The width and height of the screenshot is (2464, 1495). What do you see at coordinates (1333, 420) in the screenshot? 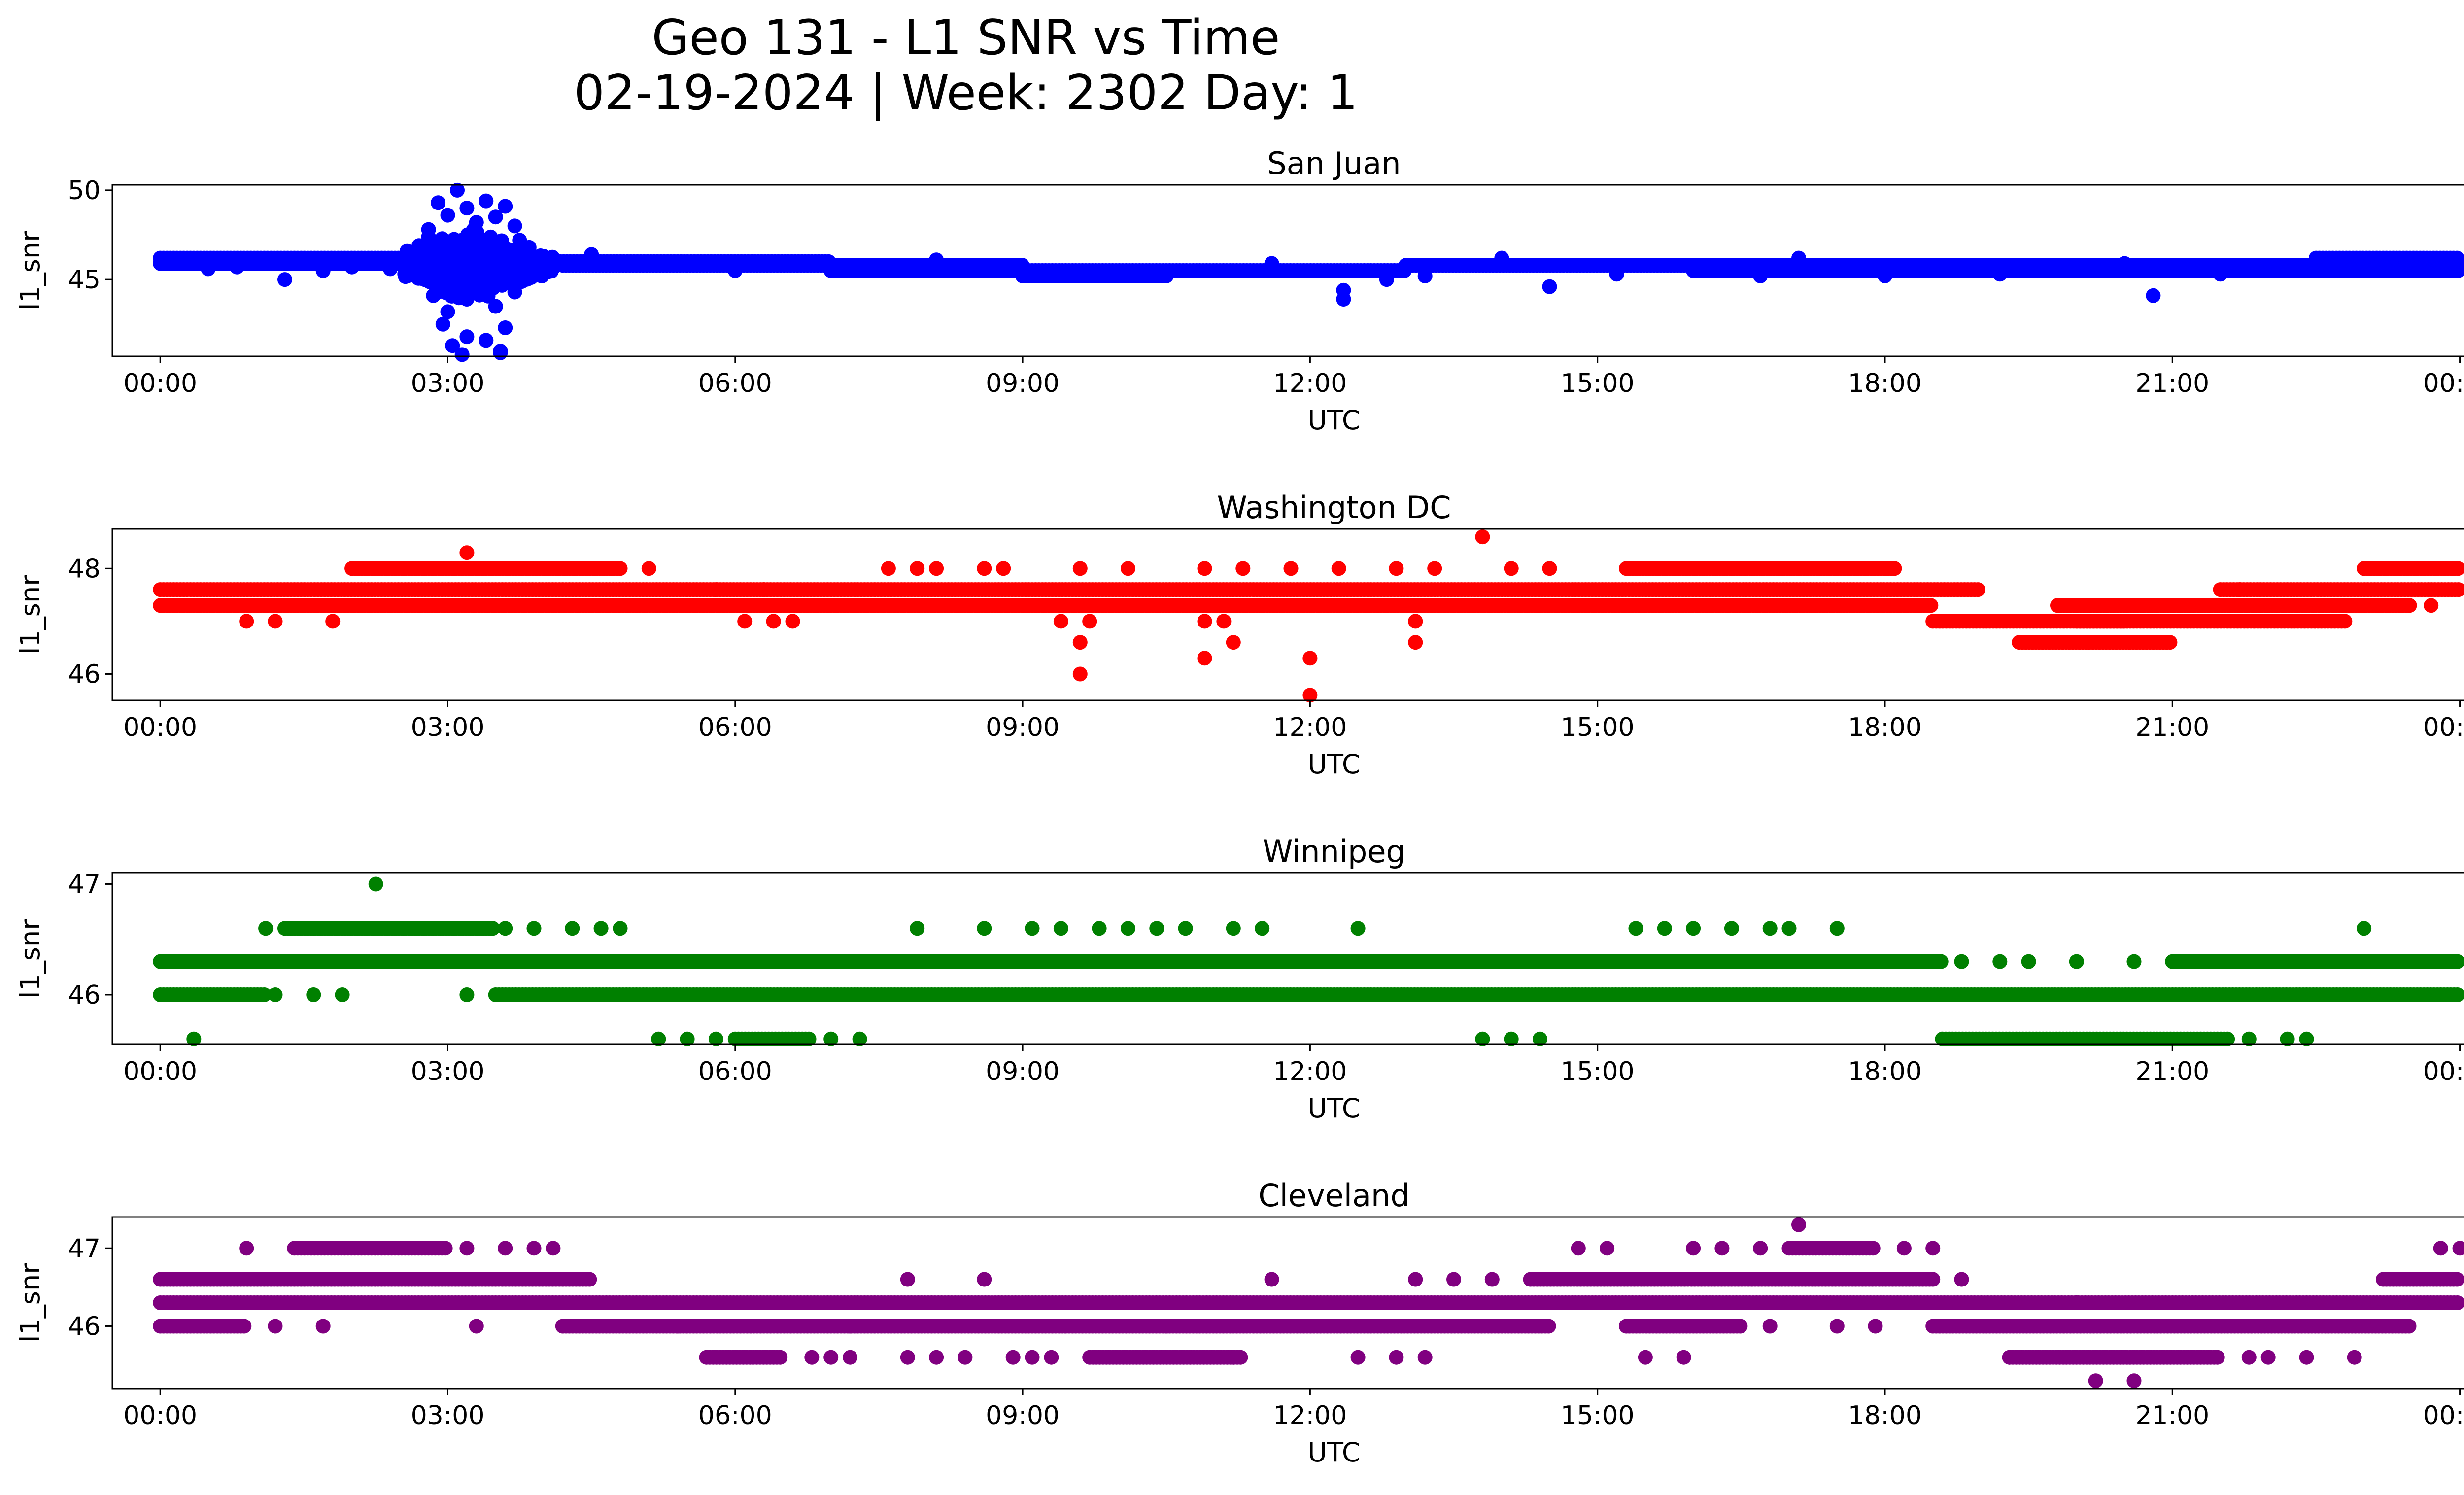
I see `x-axis-label: UTC` at bounding box center [1333, 420].